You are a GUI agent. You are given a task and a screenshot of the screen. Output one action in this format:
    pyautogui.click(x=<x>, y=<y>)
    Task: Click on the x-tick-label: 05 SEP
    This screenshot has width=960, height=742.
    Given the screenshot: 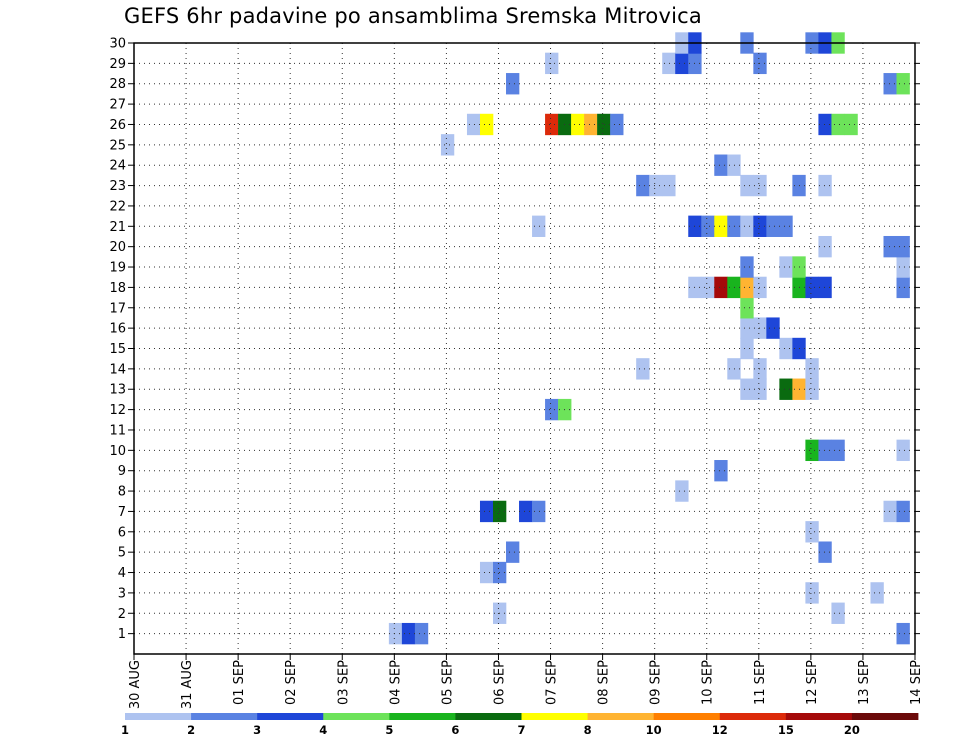 What is the action you would take?
    pyautogui.click(x=447, y=682)
    